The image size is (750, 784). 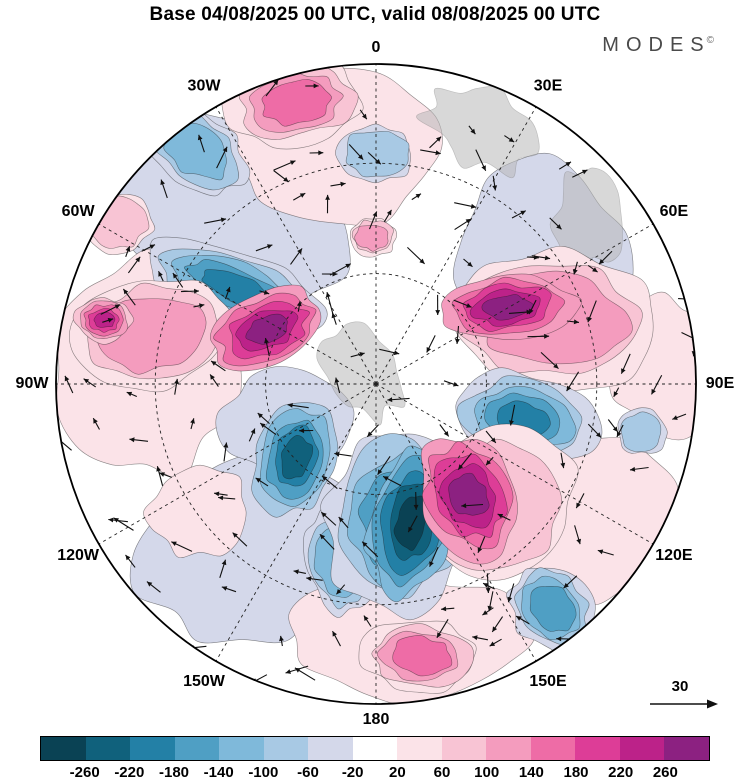 I want to click on longitude-label: 150W, so click(x=204, y=681).